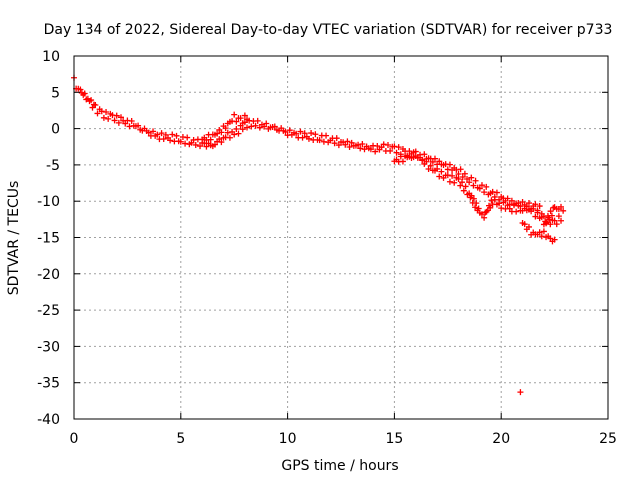 This screenshot has height=480, width=640. Describe the element at coordinates (48, 275) in the screenshot. I see `y-tick-label: -20` at that location.